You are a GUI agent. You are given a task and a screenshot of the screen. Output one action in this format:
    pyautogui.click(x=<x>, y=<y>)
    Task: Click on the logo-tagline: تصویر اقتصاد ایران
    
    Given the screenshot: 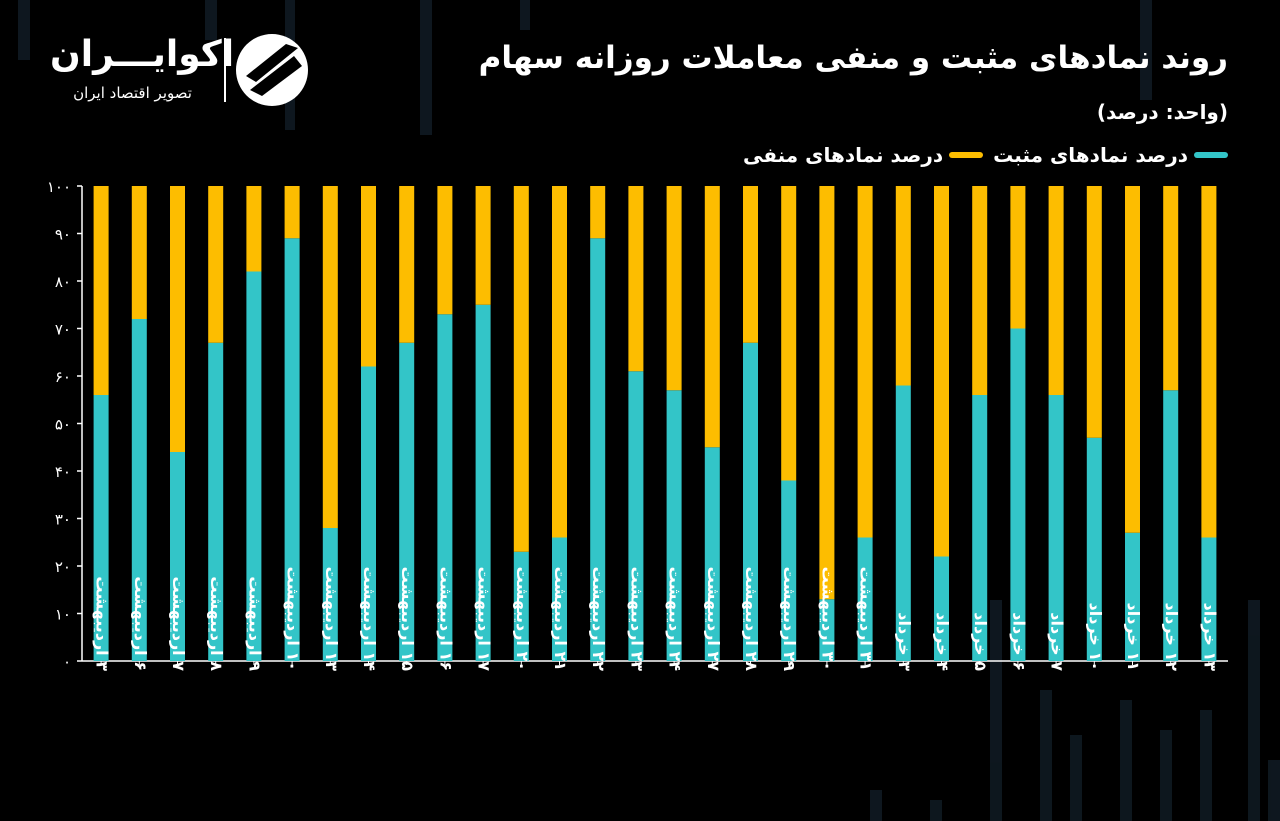 What is the action you would take?
    pyautogui.click(x=132, y=93)
    